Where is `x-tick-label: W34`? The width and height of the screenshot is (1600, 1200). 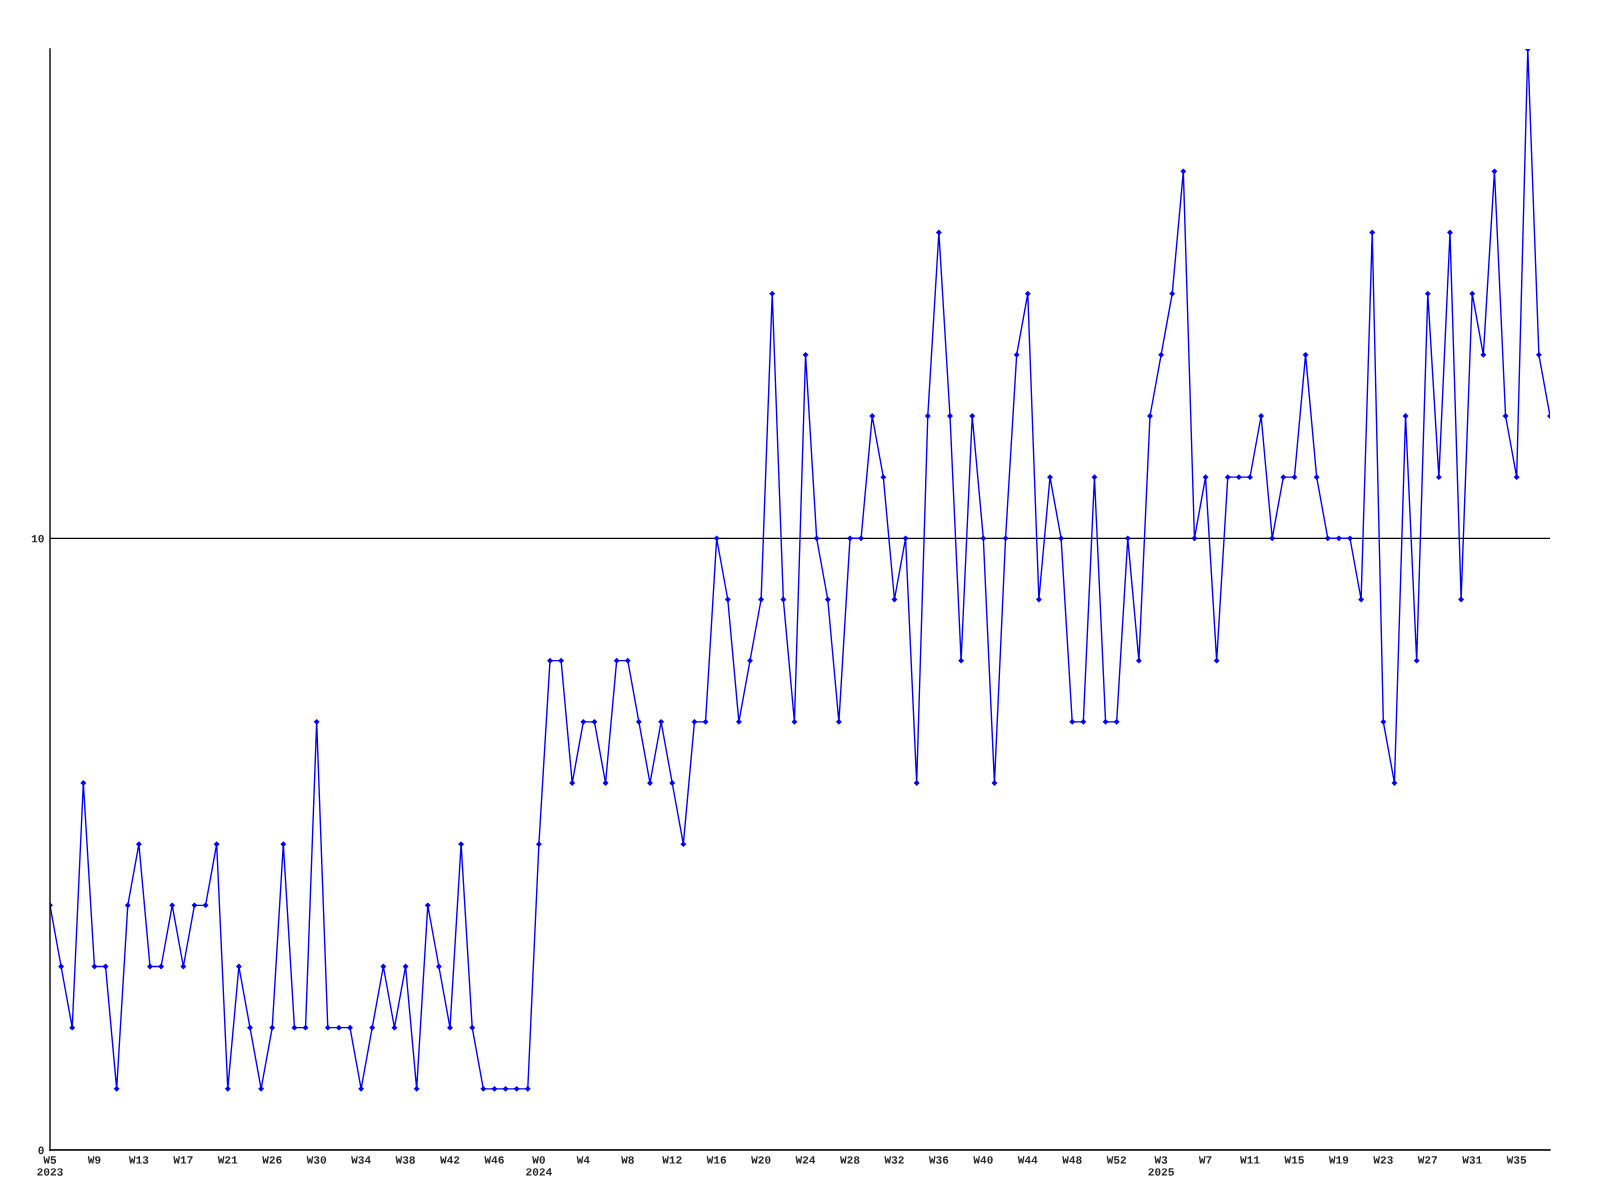
x-tick-label: W34 is located at coordinates (361, 1160).